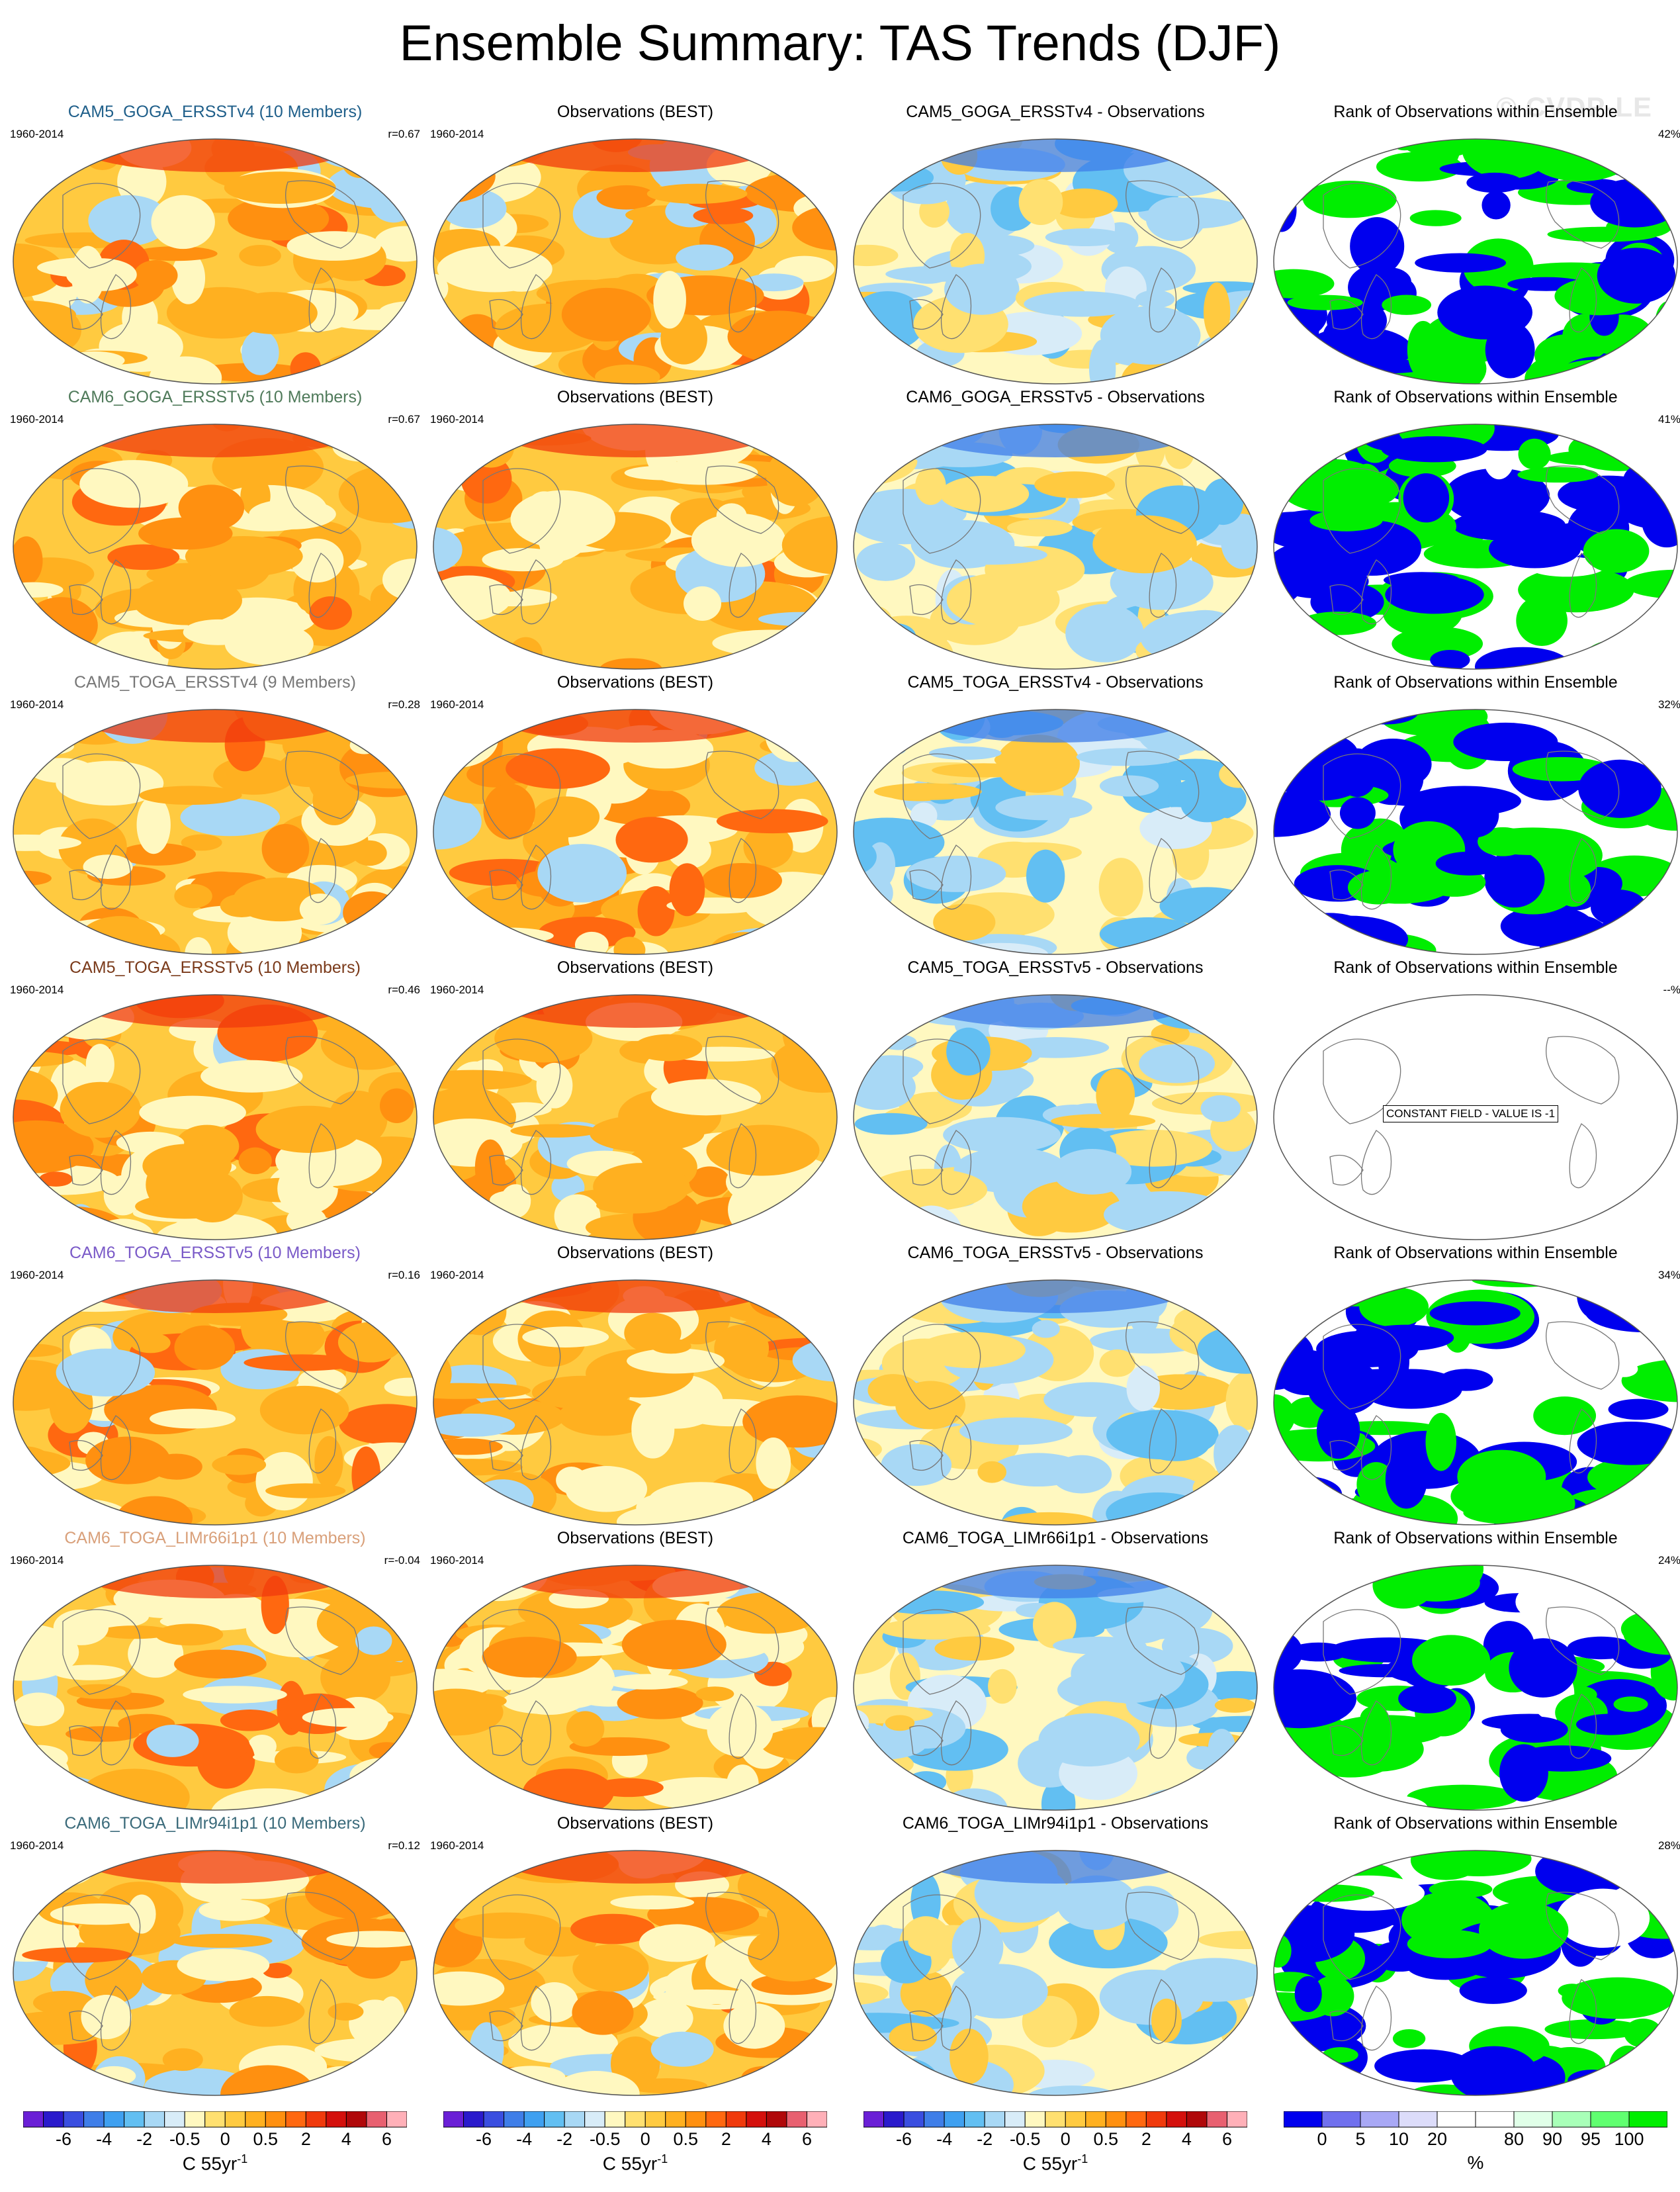 Image resolution: width=1680 pixels, height=2192 pixels. Describe the element at coordinates (215, 967) in the screenshot. I see `model-title: CAM5_TOGA_ERSSTv5 (10 Members)` at that location.